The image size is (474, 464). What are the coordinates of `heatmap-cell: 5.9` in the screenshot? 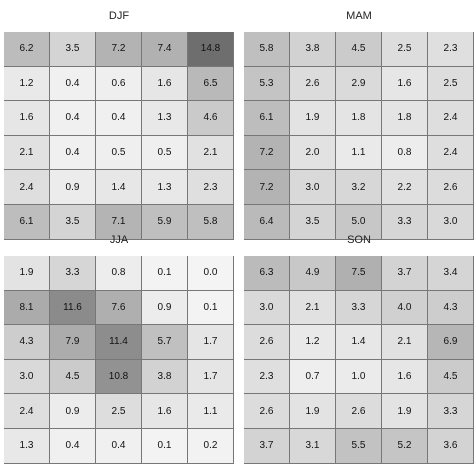 It's located at (165, 222).